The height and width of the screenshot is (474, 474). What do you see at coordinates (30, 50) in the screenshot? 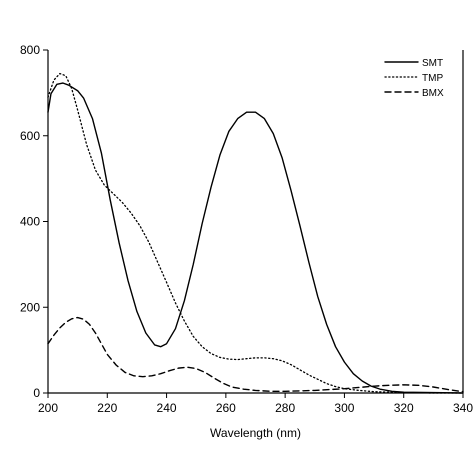
I see `y-tick-label: 800` at bounding box center [30, 50].